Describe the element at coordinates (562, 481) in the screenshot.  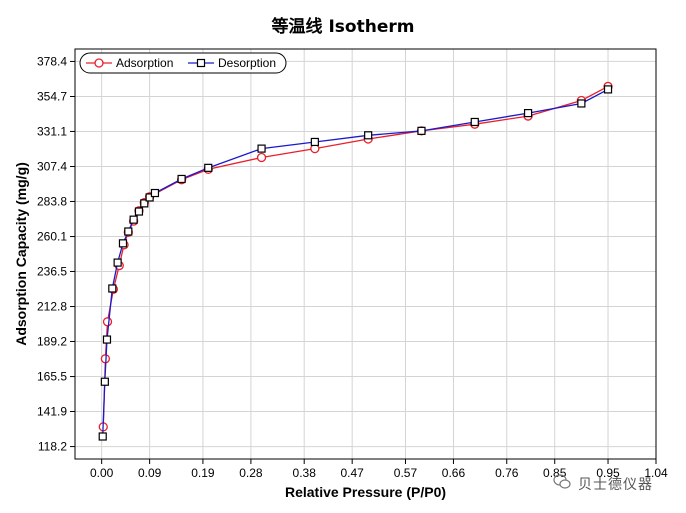
I see `wechat-icon` at that location.